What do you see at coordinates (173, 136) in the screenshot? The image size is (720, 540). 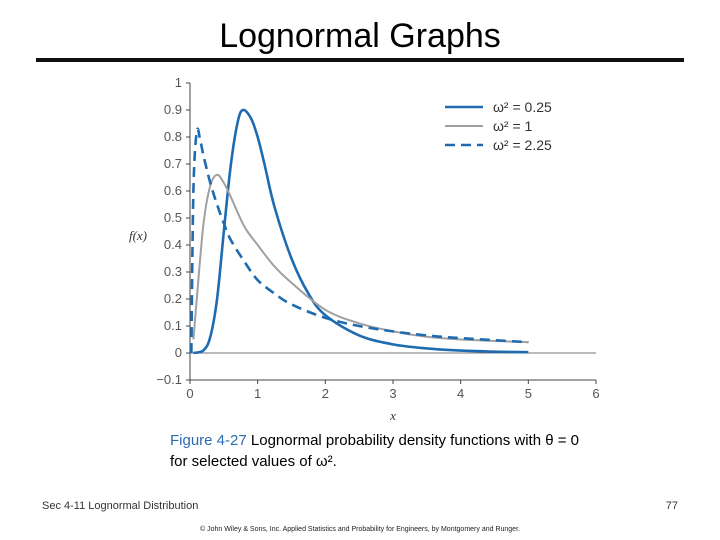 I see `y-tick-label: 0.8` at bounding box center [173, 136].